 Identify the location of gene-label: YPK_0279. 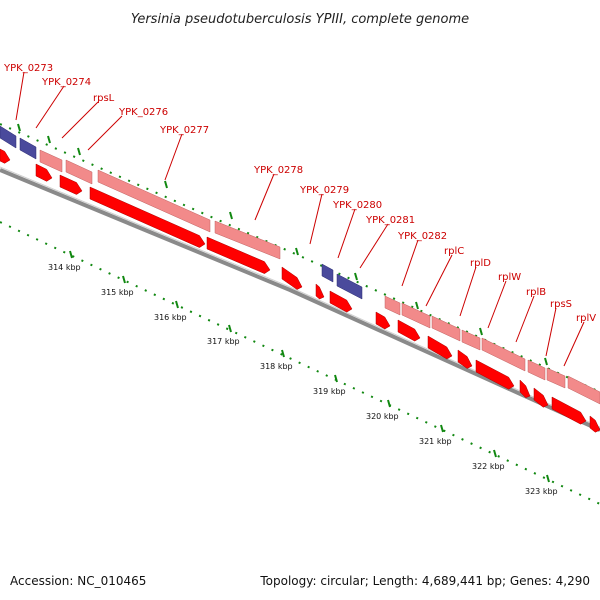
(324, 190).